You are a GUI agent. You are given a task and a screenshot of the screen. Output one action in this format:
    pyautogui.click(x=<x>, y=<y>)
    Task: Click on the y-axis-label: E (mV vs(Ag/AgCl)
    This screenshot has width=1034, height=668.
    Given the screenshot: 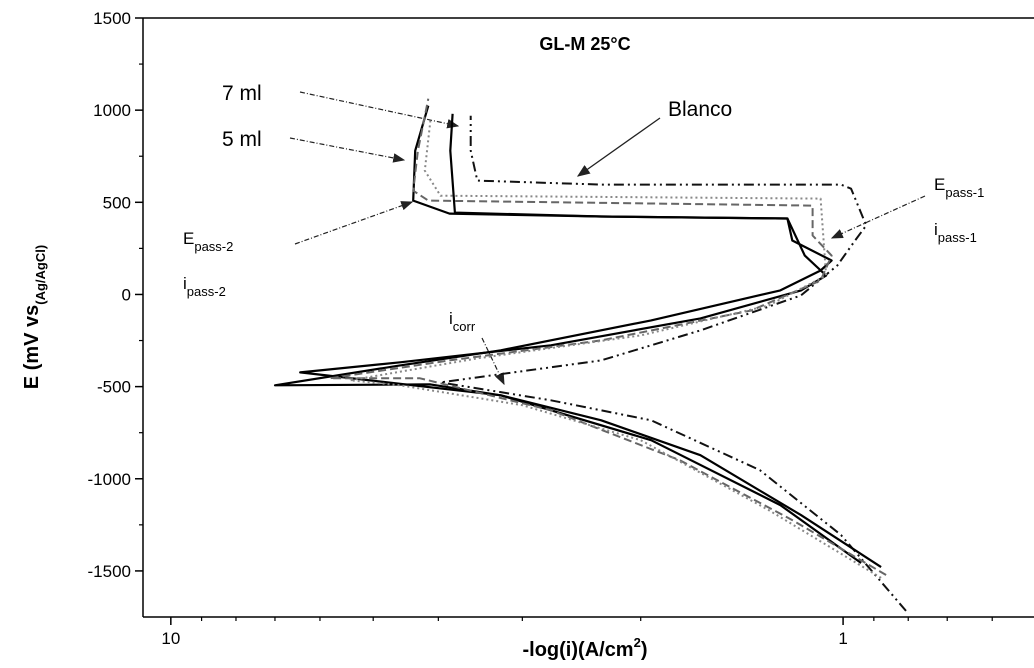 What is the action you would take?
    pyautogui.click(x=34, y=317)
    